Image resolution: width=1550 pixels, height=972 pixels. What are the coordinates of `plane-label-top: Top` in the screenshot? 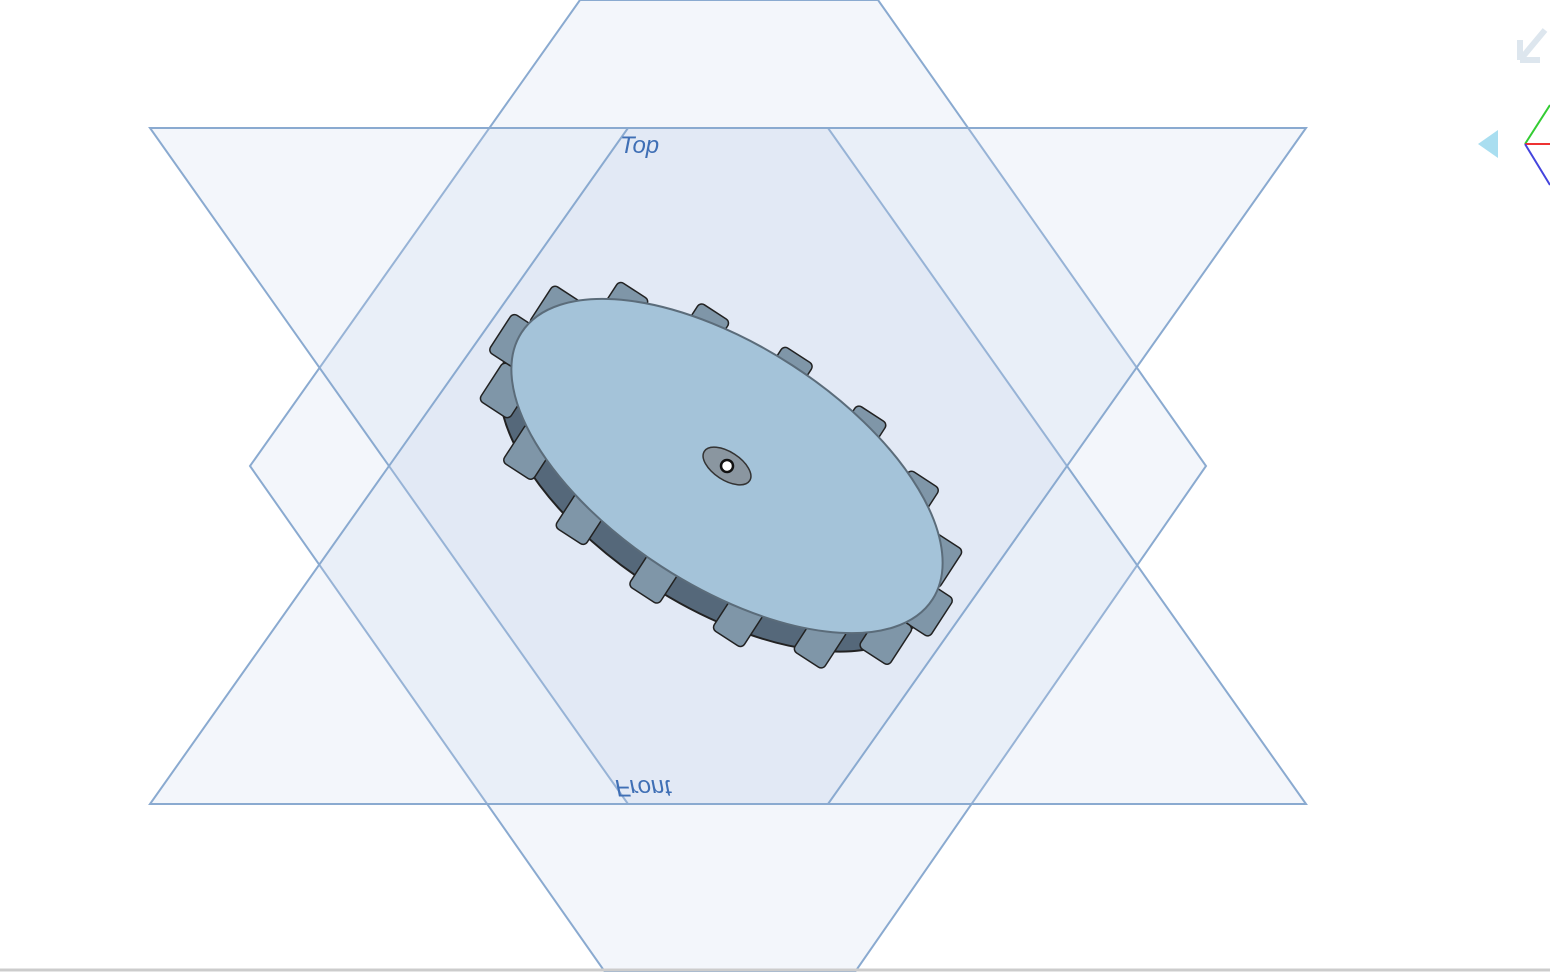 It's located at (639, 145).